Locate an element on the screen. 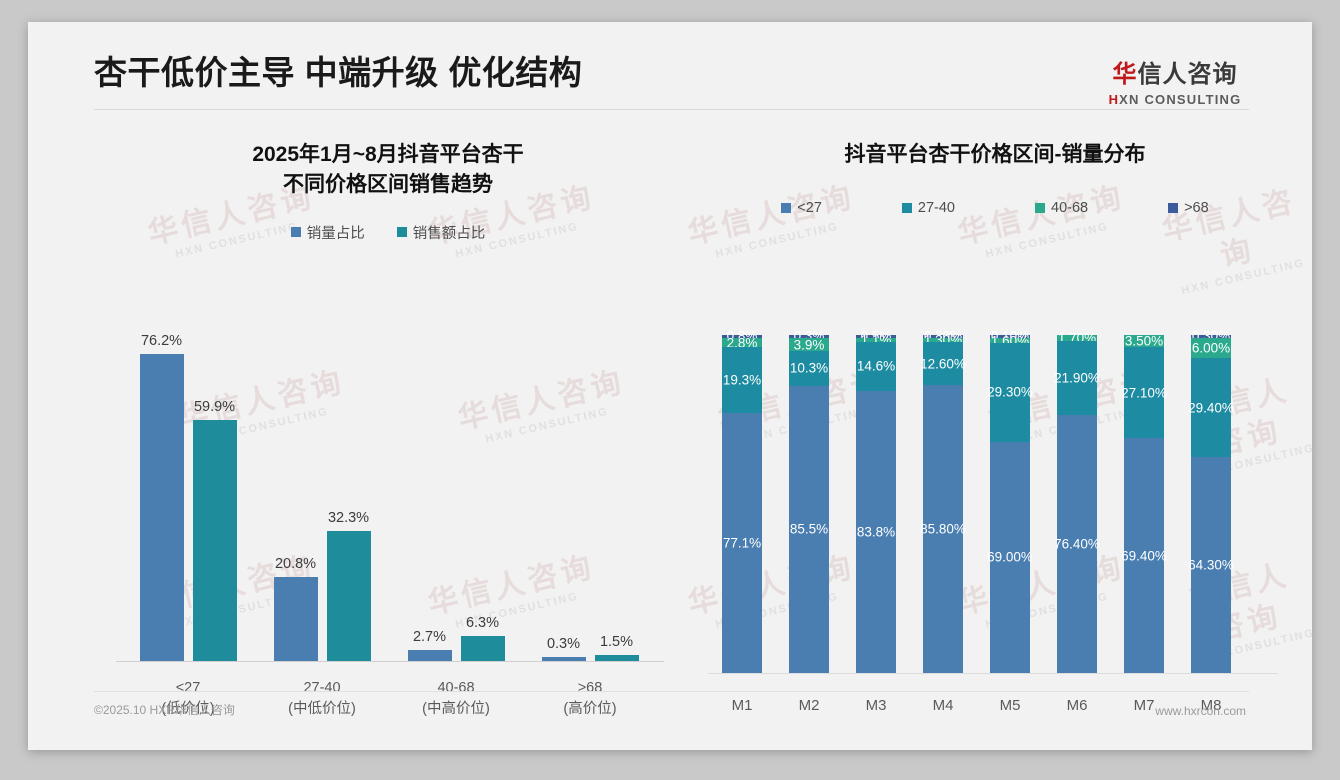  stacked-segment-label: 2.8% is located at coordinates (742, 343).